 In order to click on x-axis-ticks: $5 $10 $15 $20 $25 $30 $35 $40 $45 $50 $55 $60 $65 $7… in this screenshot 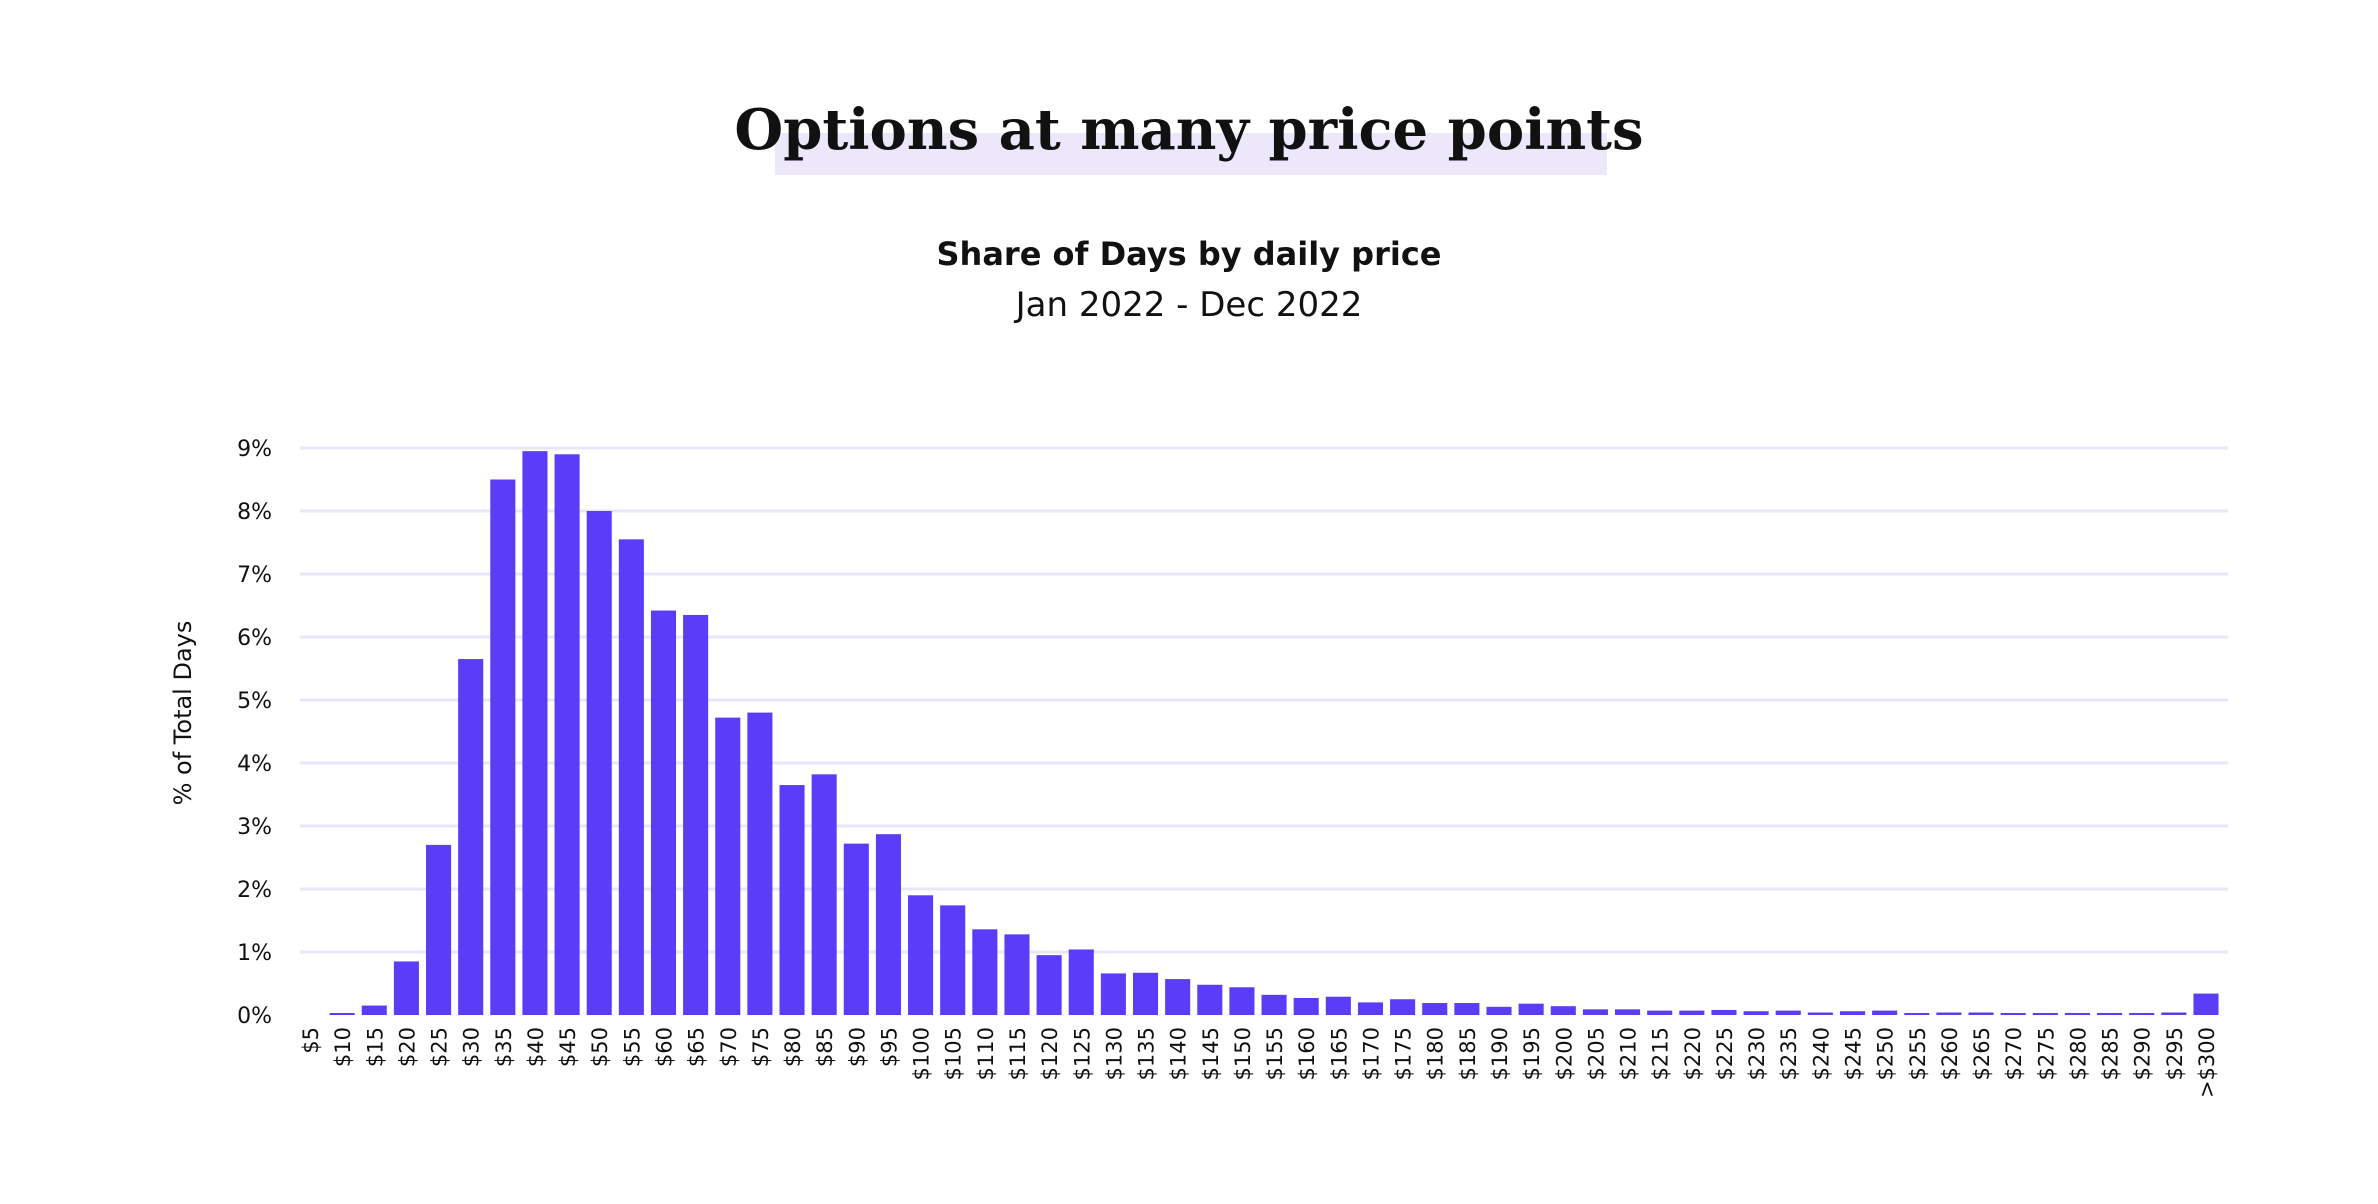, I will do `click(1259, 1062)`.